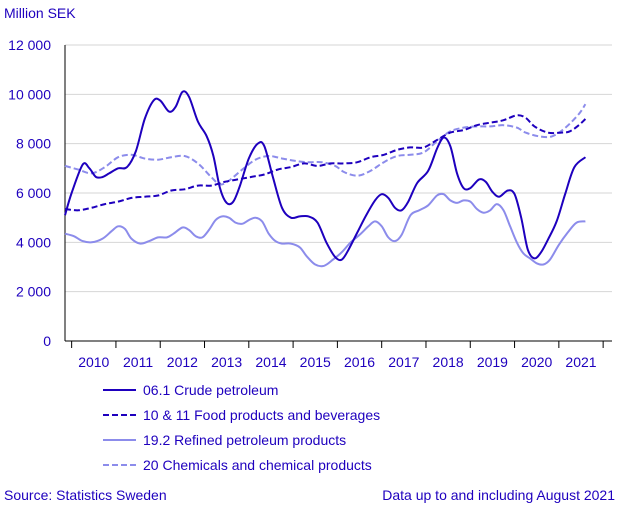 Image resolution: width=635 pixels, height=512 pixels. I want to click on legend-label-1: 10 & 11 Food products and beverages, so click(261, 415).